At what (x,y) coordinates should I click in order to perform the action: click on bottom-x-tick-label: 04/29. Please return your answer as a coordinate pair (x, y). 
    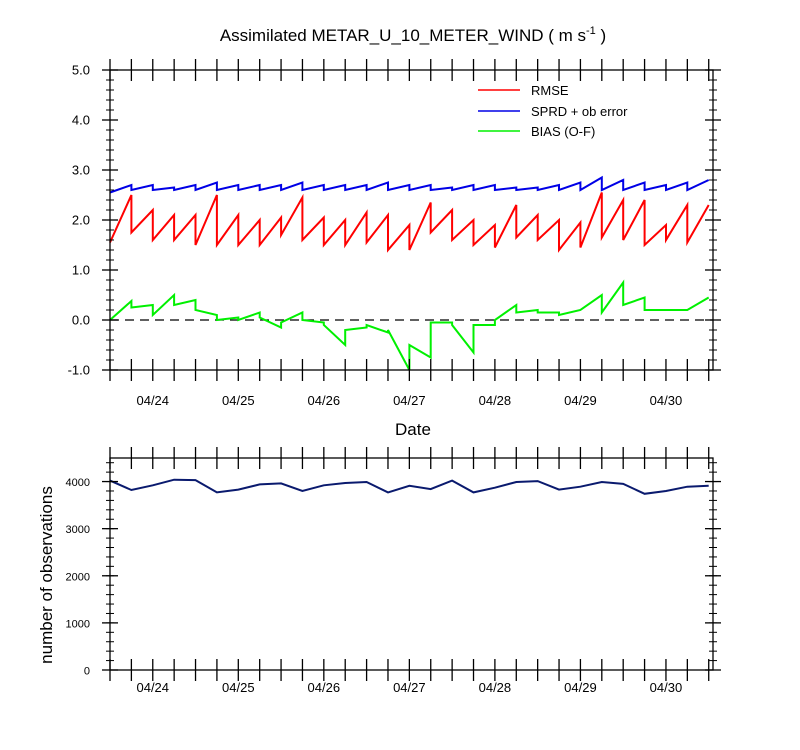
    Looking at the image, I should click on (580, 687).